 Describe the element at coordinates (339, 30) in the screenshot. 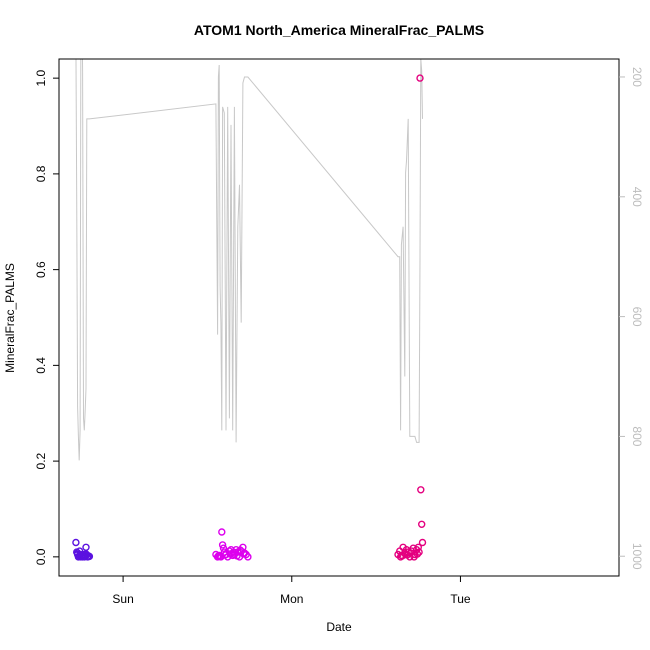

I see `chart-title: ATOM1 North_America MineralFrac_PALMS` at that location.